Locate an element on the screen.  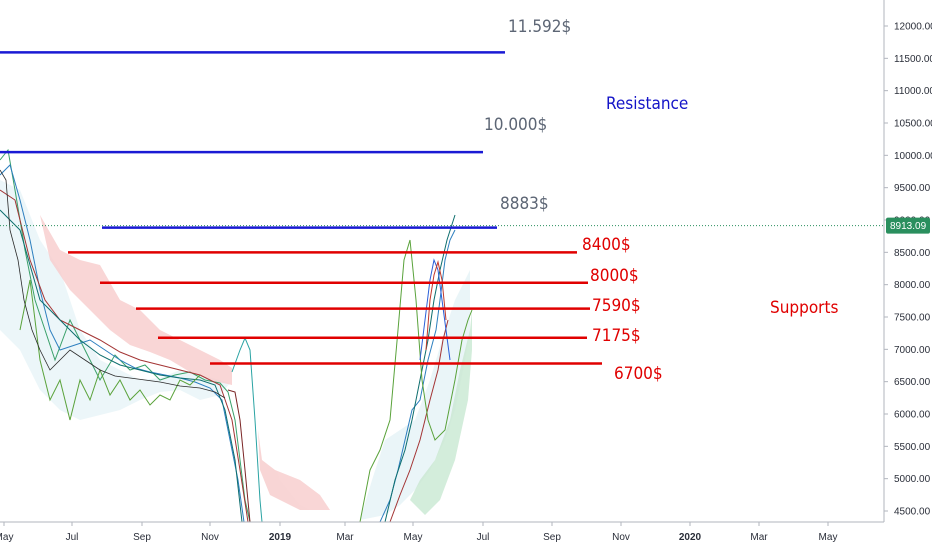
support-label: 6700$ is located at coordinates (638, 374).